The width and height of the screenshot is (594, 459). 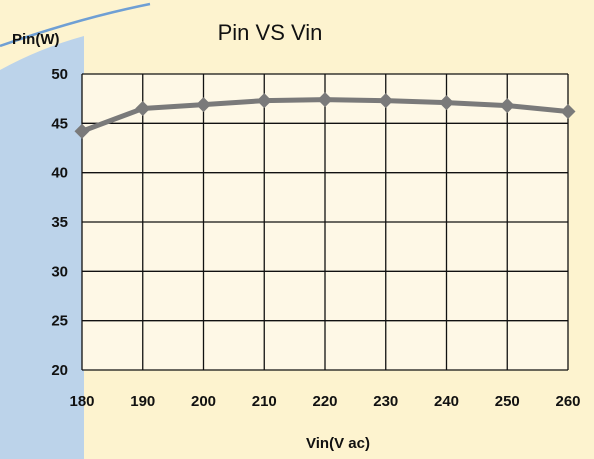 I want to click on x-tick-label: 190, so click(x=142, y=401).